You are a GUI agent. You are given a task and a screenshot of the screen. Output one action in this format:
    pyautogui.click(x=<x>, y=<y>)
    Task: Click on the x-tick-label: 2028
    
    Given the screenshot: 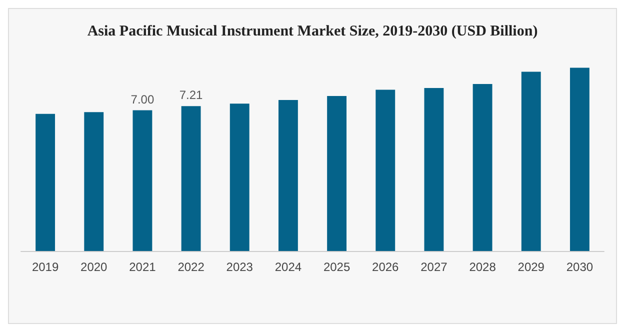 What is the action you would take?
    pyautogui.click(x=482, y=267)
    